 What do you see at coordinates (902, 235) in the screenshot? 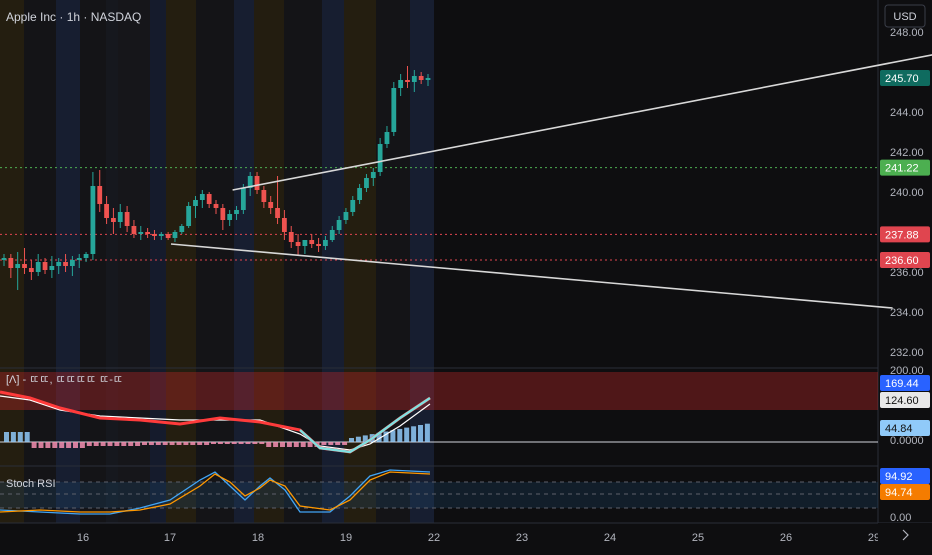
I see `price-tag-value: 237.88` at bounding box center [902, 235].